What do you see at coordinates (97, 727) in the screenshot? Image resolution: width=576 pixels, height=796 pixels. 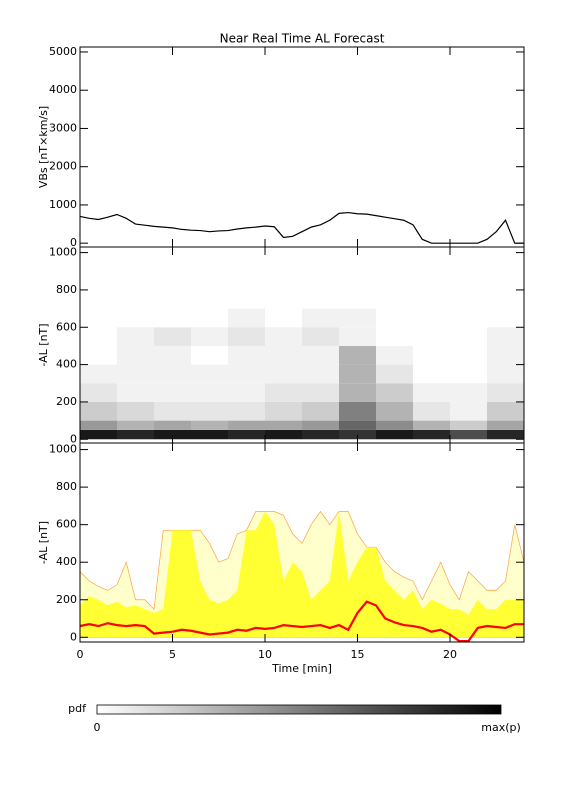 I see `colorbar-min: 0` at bounding box center [97, 727].